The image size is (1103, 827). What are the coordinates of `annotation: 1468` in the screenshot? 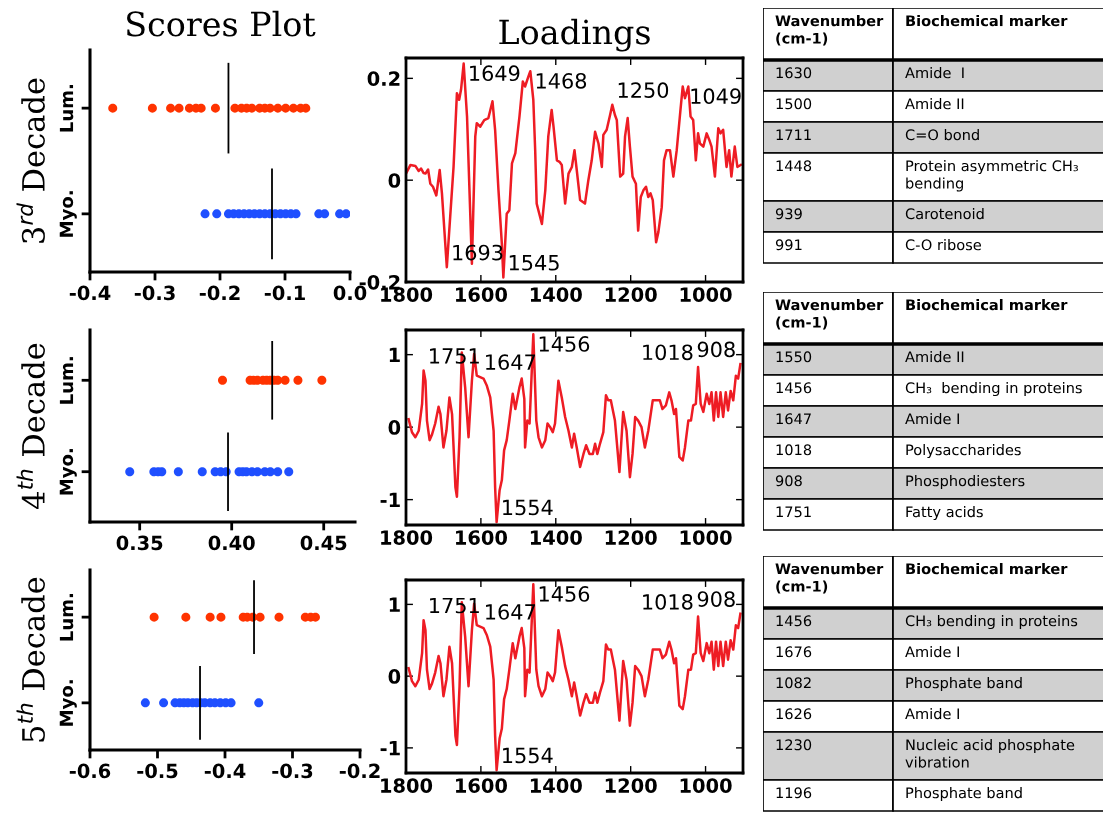 It's located at (561, 80).